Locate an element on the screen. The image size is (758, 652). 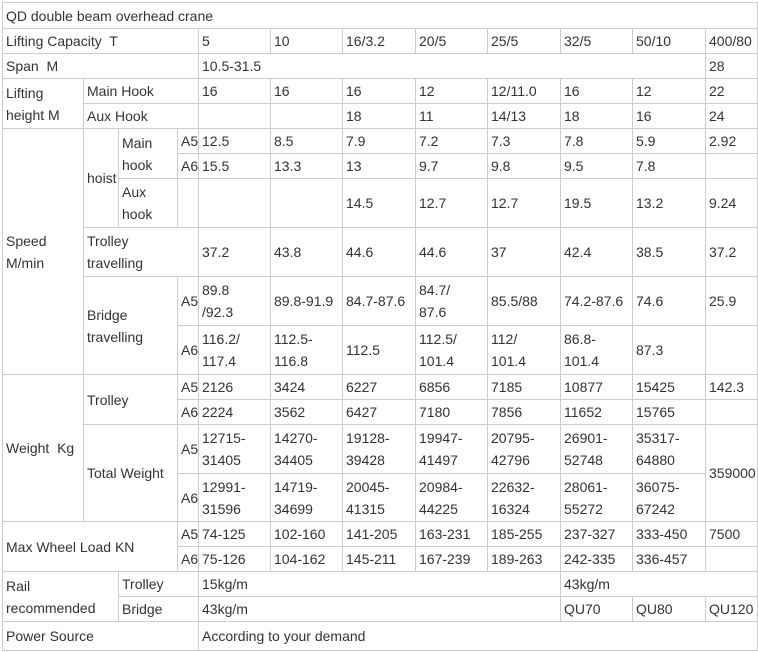
speed-trolley-value: 37 is located at coordinates (524, 252).